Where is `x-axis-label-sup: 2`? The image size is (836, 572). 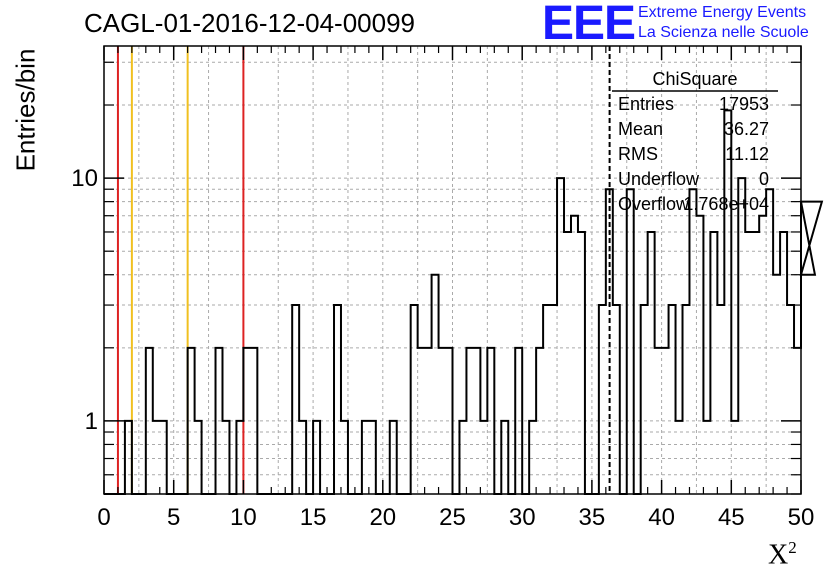 x-axis-label-sup: 2 is located at coordinates (792, 547).